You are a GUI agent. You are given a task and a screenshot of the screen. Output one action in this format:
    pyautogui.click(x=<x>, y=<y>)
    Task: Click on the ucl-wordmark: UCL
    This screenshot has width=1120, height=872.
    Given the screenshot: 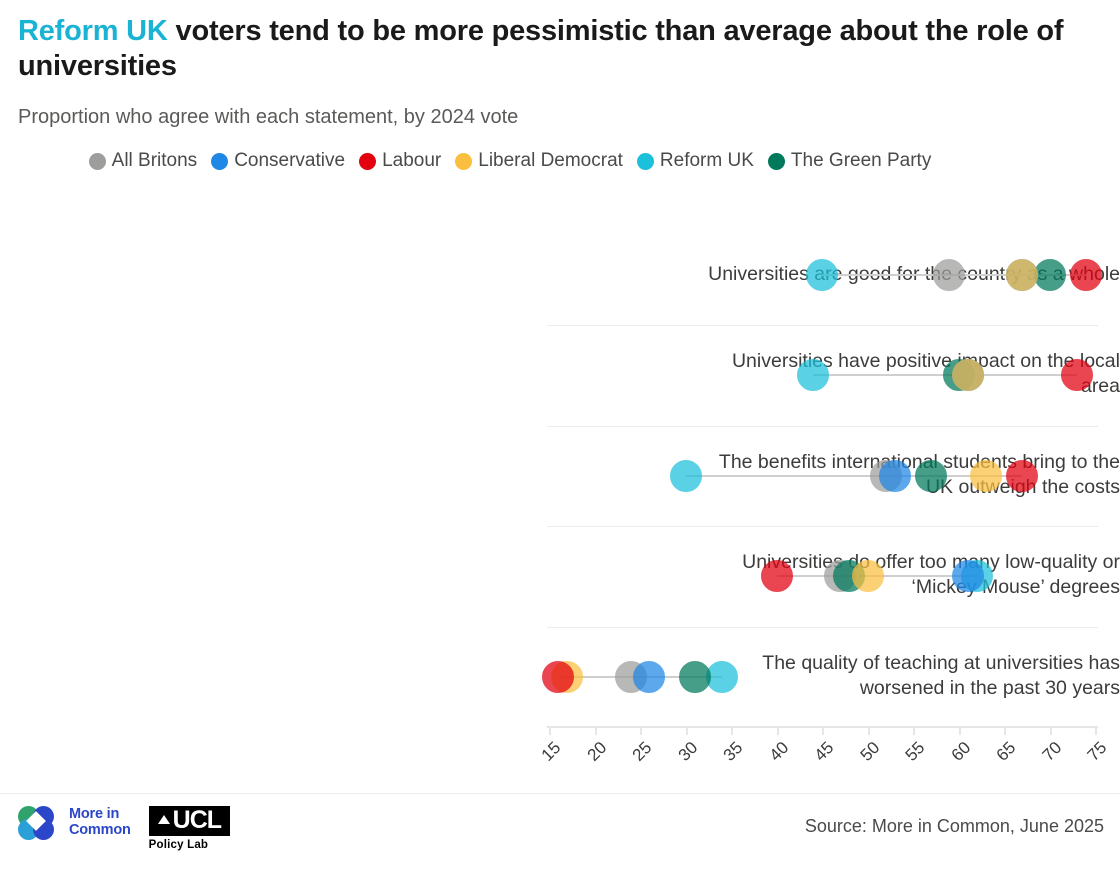 What is the action you would take?
    pyautogui.click(x=189, y=821)
    